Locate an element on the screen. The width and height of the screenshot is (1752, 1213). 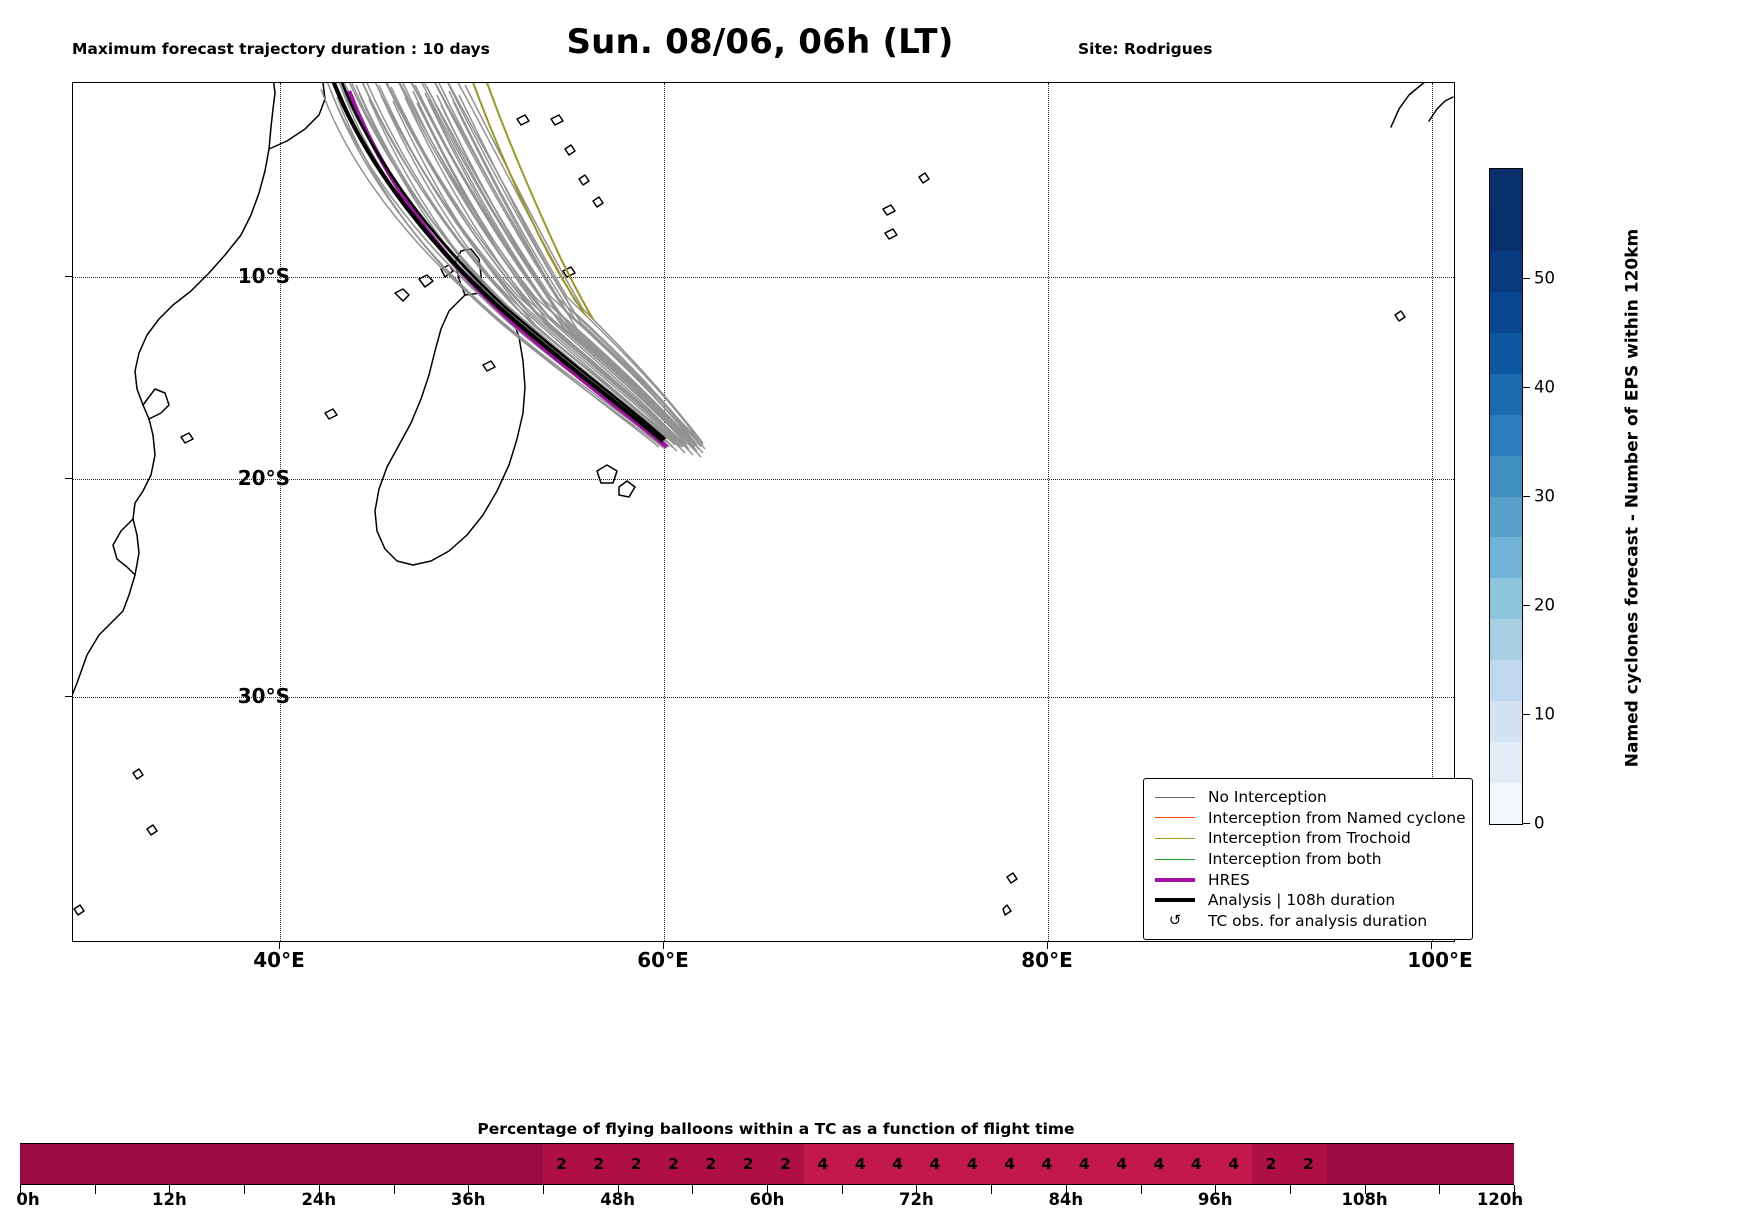
tick-lat-30s is located at coordinates (68, 696).